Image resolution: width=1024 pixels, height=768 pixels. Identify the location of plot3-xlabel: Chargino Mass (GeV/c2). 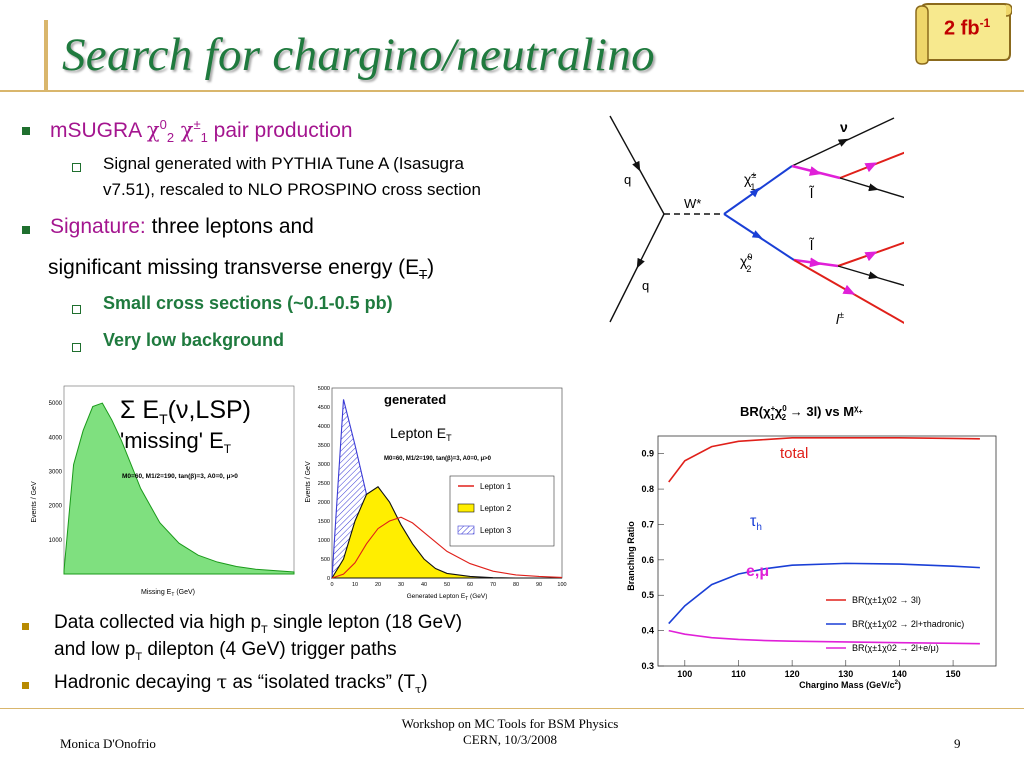
(850, 685).